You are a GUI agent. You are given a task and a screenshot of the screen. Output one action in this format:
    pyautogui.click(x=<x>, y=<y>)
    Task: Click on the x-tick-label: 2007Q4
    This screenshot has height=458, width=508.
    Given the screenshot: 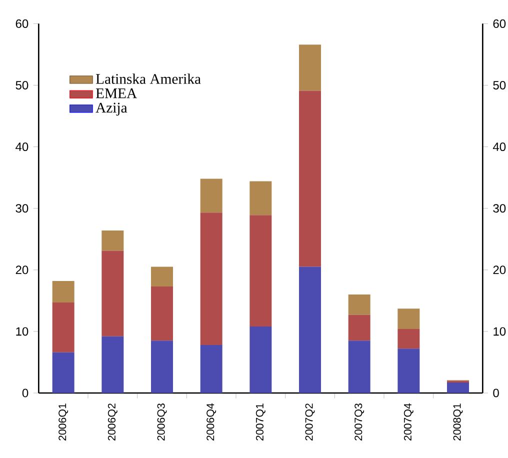 What is the action you would take?
    pyautogui.click(x=409, y=421)
    